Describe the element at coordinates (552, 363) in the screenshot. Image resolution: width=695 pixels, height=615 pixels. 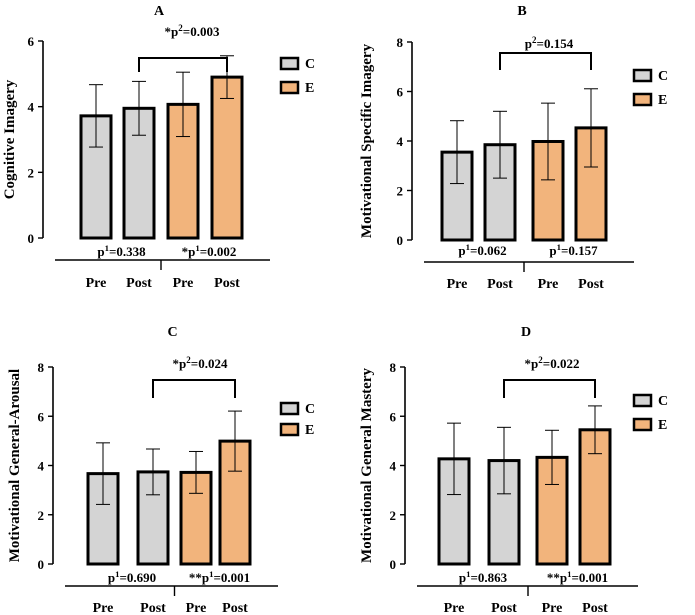
I see `p2-label: *p2=0.022` at that location.